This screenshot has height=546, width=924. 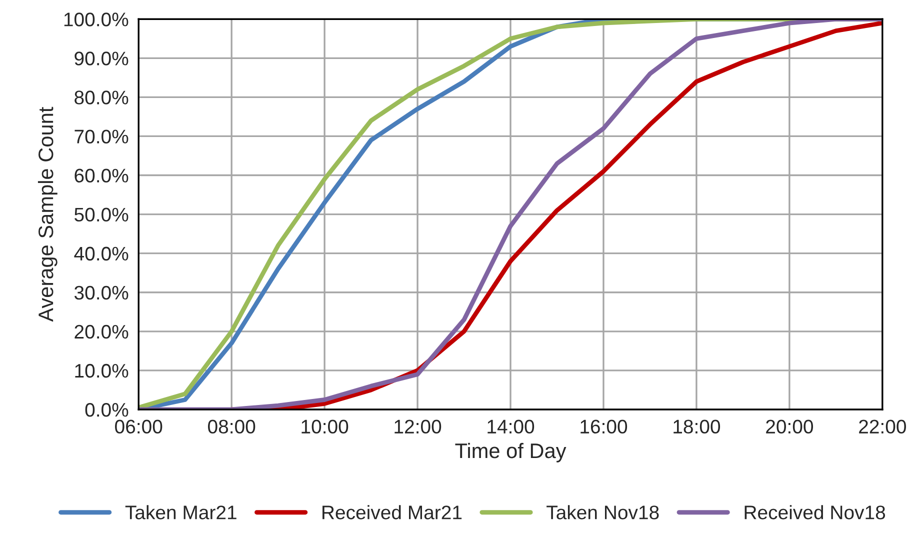 I want to click on legend-label: Taken Mar21, so click(x=180, y=512).